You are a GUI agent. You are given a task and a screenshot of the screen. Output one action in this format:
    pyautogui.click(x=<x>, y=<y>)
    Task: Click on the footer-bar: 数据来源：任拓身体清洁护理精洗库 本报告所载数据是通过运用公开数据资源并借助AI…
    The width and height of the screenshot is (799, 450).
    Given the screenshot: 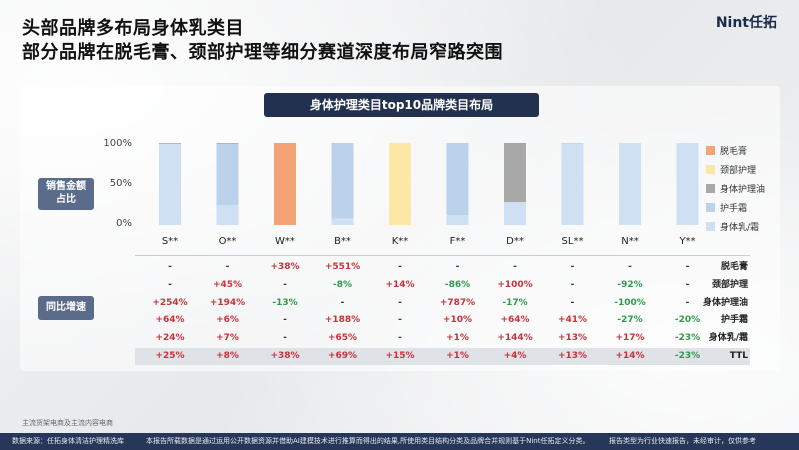 What is the action you would take?
    pyautogui.click(x=399, y=441)
    